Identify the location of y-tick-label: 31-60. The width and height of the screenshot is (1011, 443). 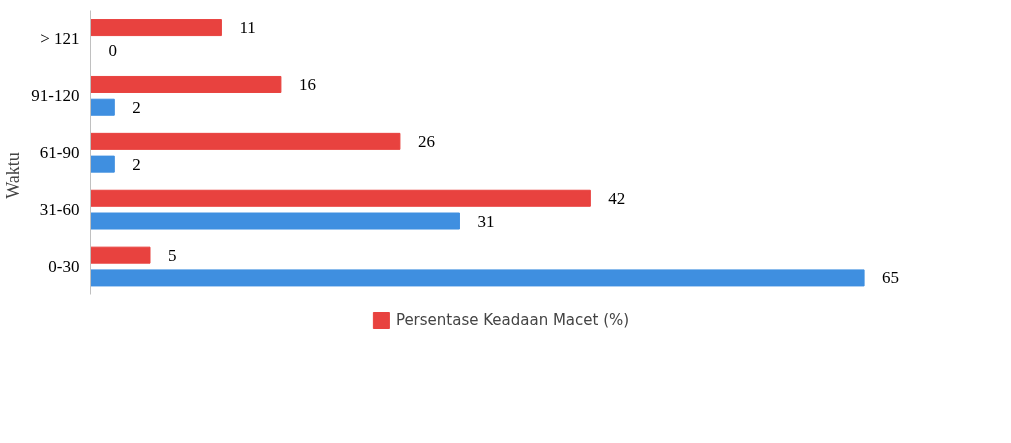
(59, 210).